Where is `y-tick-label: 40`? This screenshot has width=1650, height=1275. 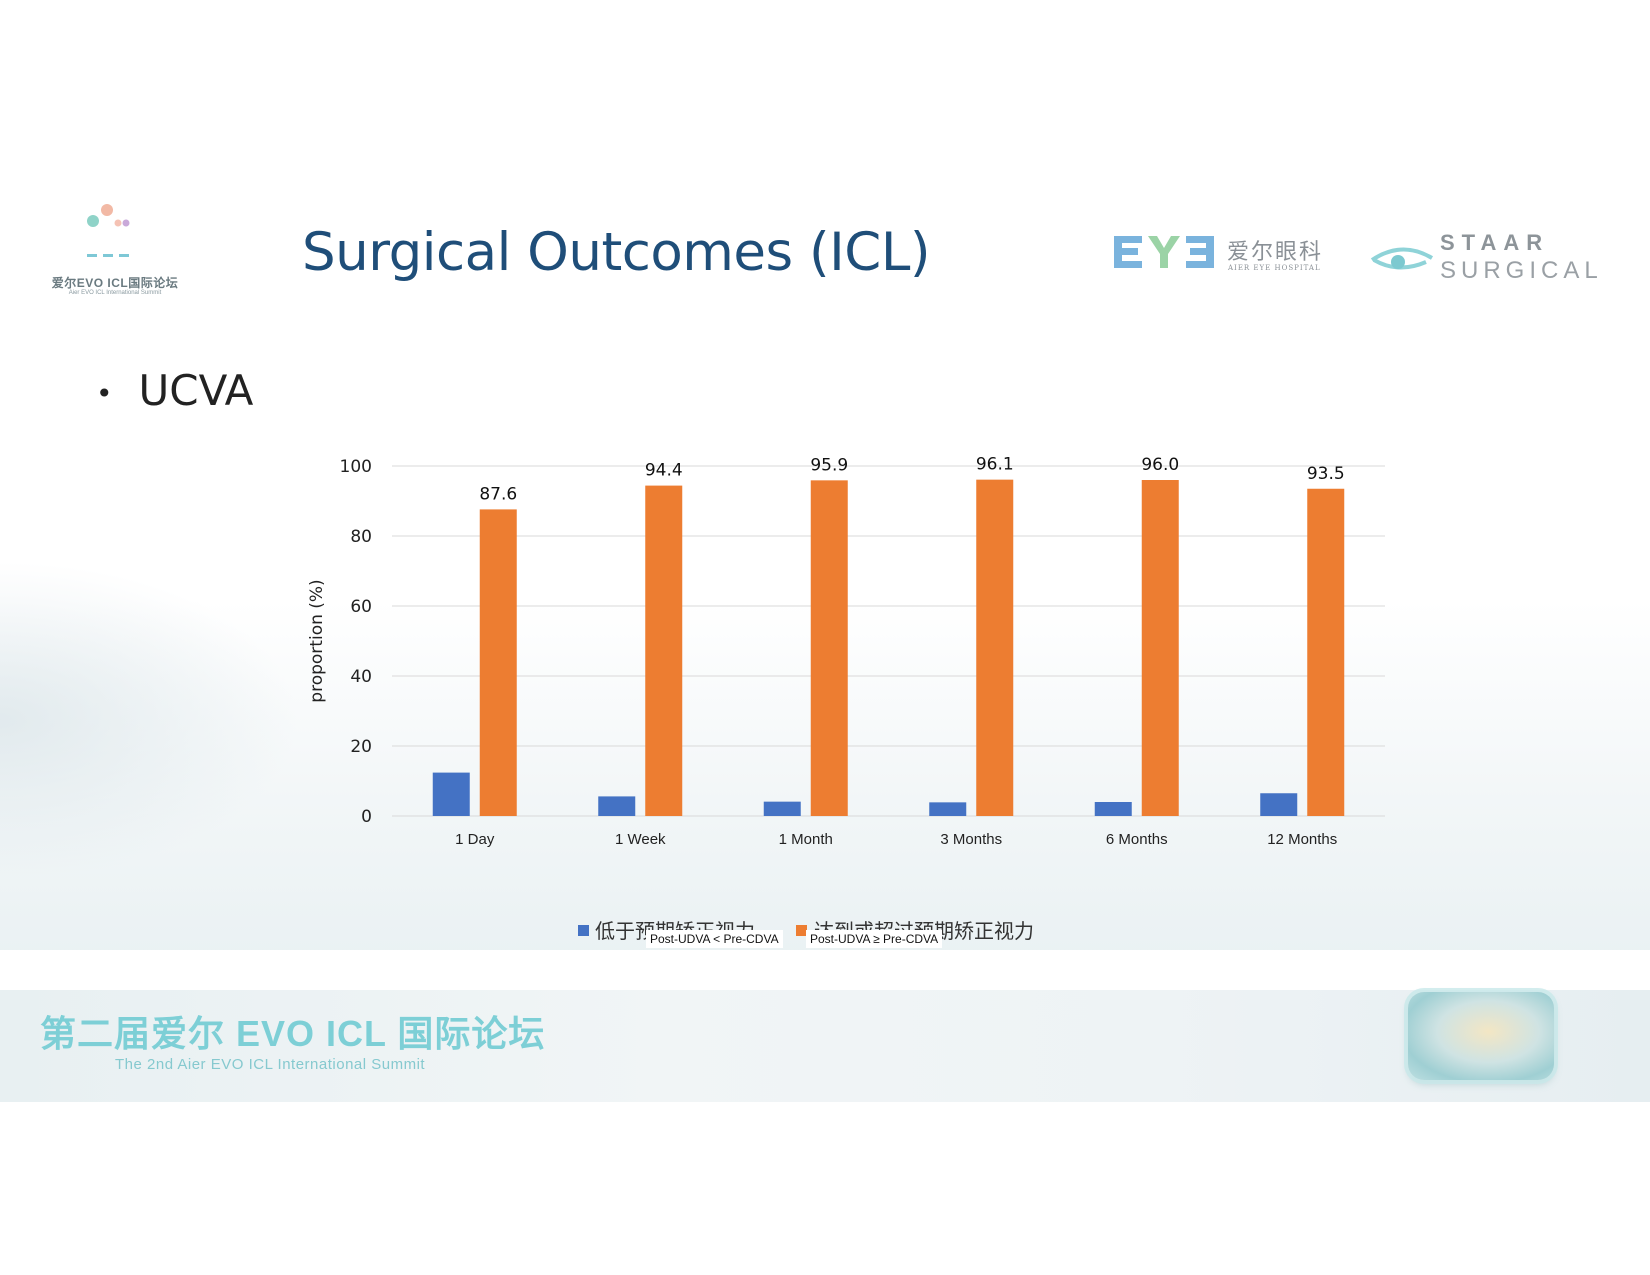
y-tick-label: 40 is located at coordinates (361, 677).